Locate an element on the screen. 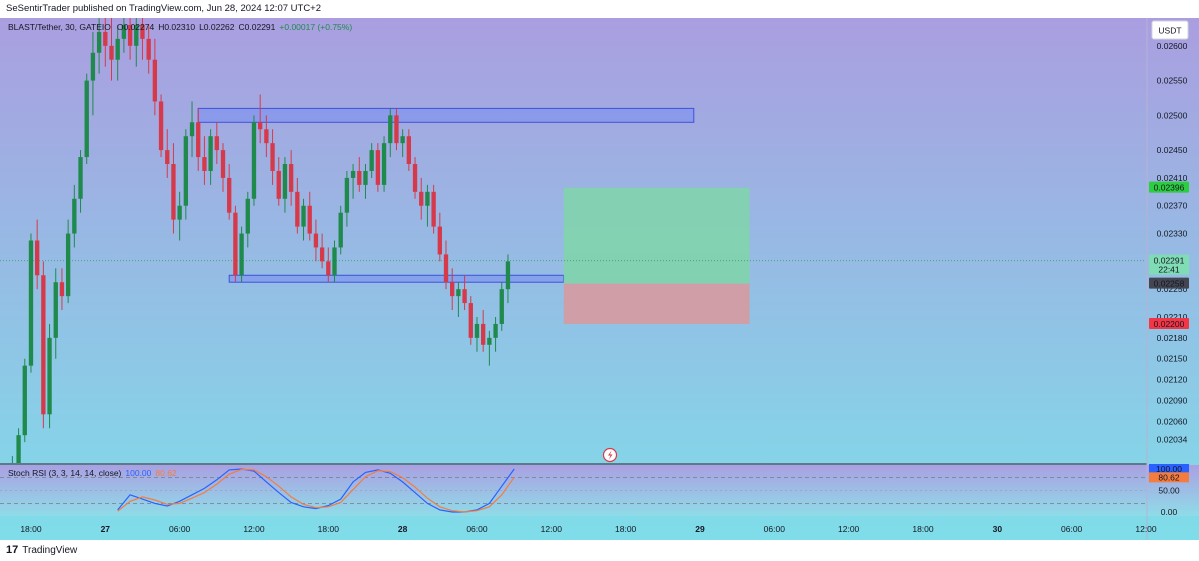 The width and height of the screenshot is (1199, 561). time-tick-10: 06:00 is located at coordinates (775, 529).